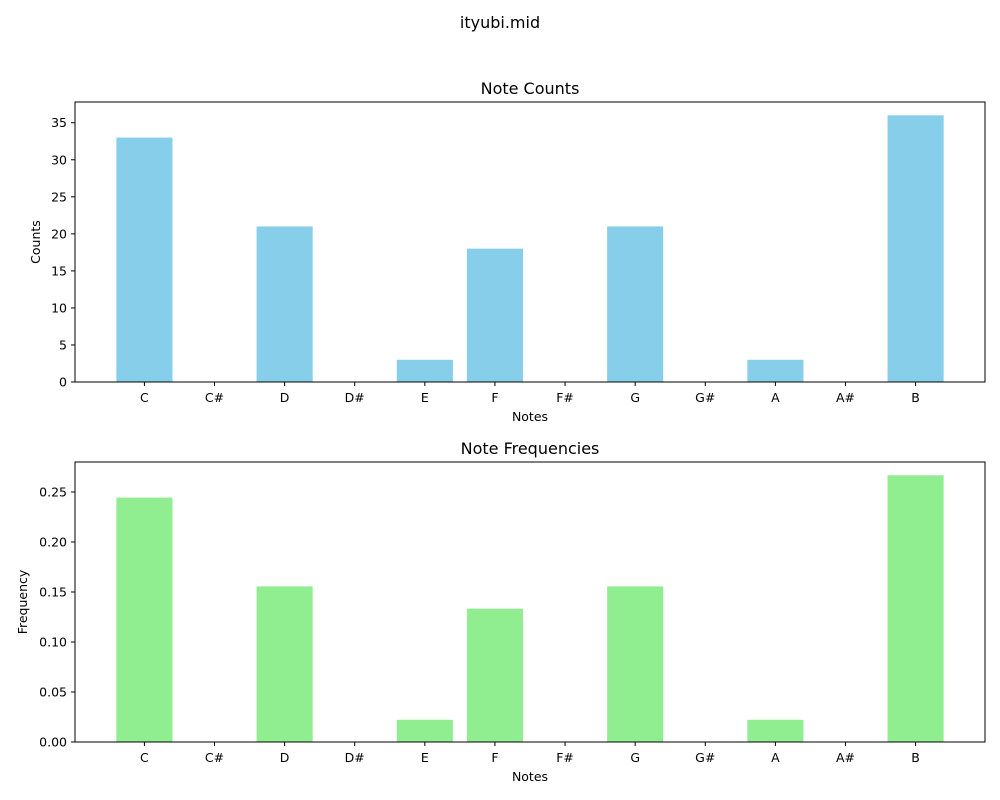 This screenshot has height=800, width=1000. What do you see at coordinates (144, 757) in the screenshot?
I see `x-tick-label-1-0: C` at bounding box center [144, 757].